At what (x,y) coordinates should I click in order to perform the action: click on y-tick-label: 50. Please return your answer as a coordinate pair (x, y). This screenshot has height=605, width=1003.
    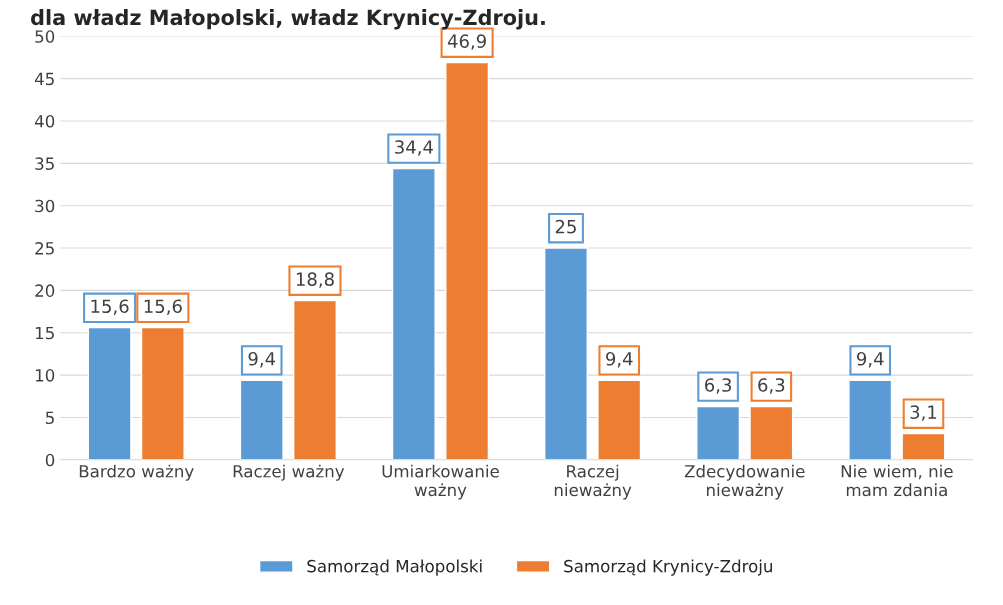
    Looking at the image, I should click on (45, 36).